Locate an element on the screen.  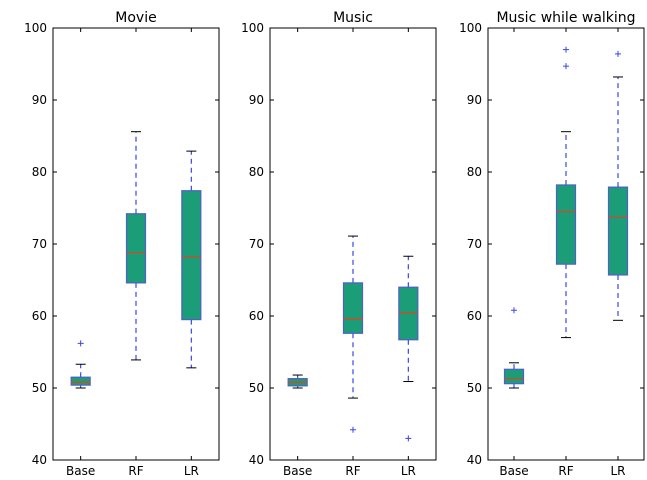
subplot-title: Music while walking is located at coordinates (565, 18).